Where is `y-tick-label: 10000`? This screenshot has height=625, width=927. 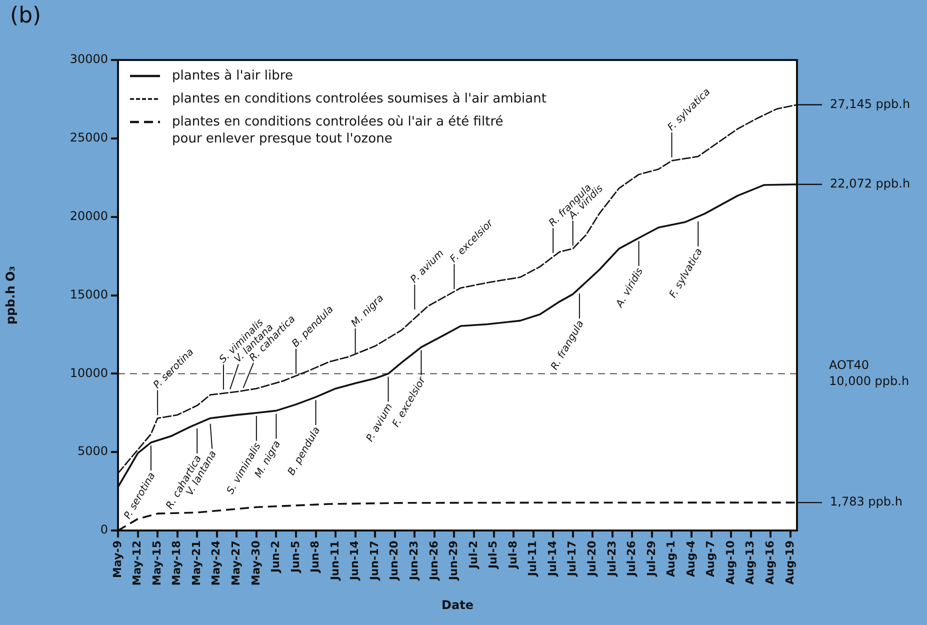 y-tick-label: 10000 is located at coordinates (89, 373).